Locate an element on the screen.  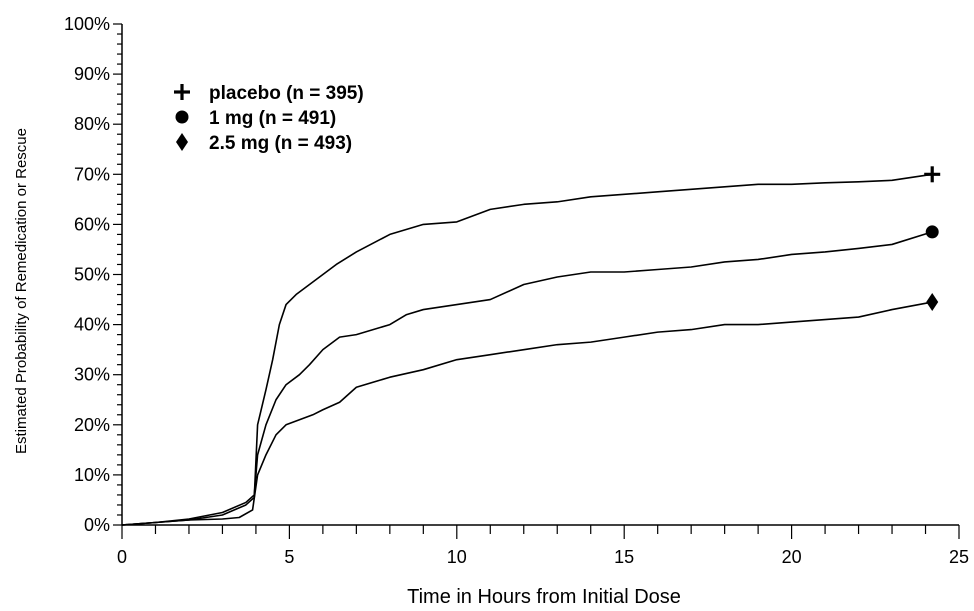
x-tick-label: 25 is located at coordinates (959, 557).